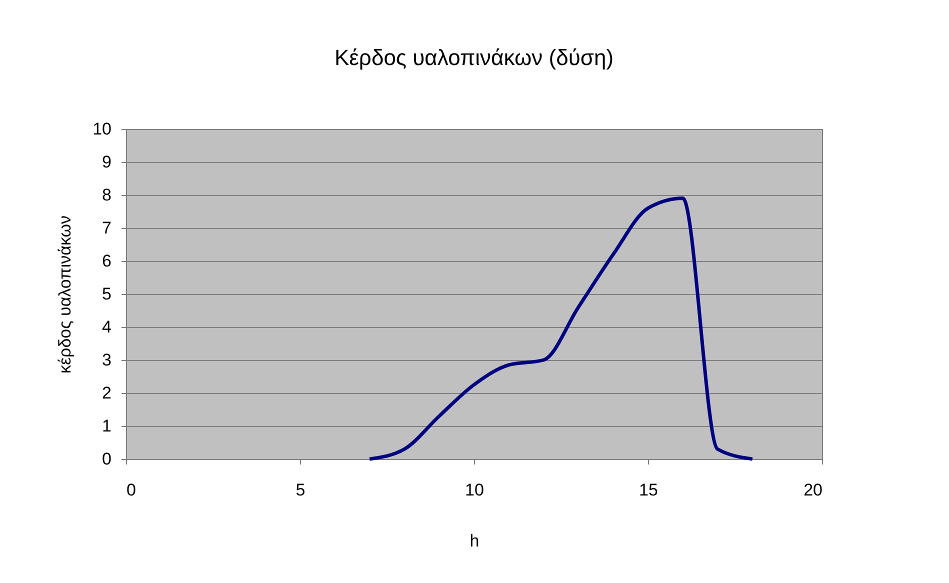  Describe the element at coordinates (475, 541) in the screenshot. I see `x-axis-title: h` at that location.